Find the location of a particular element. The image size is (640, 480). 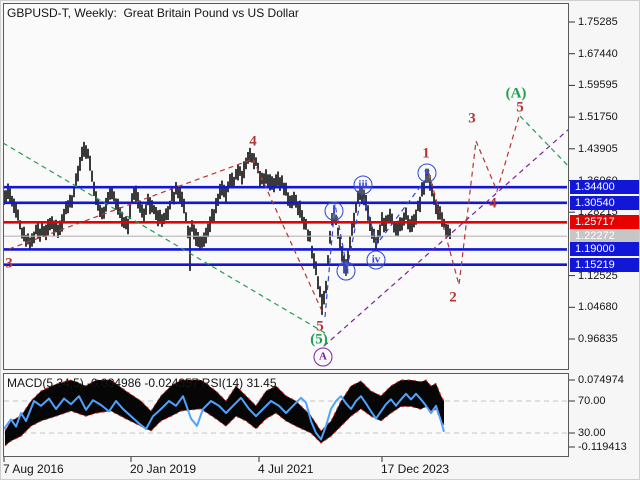

price-axis-label: 1.75285 is located at coordinates (598, 22).